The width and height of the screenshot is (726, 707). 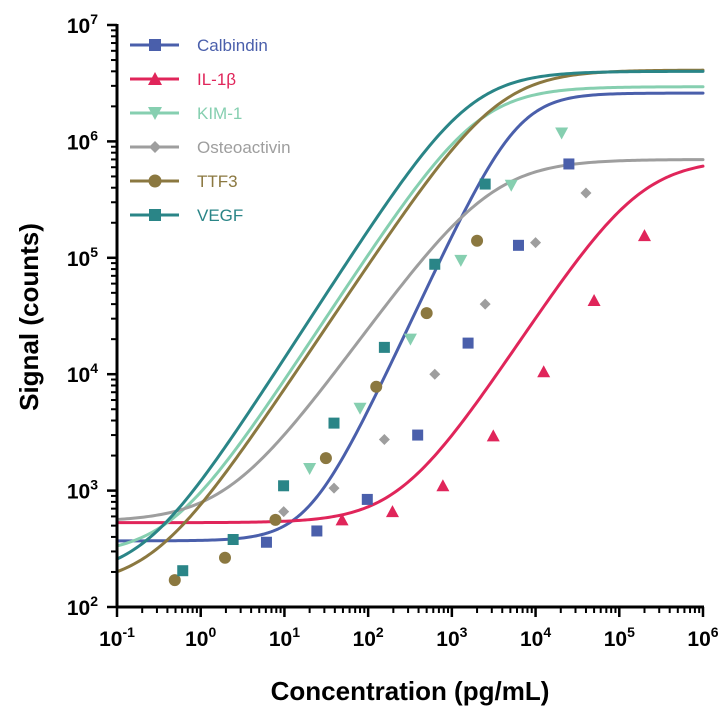 I want to click on y-axis-title: Signal (counts), so click(x=29, y=317).